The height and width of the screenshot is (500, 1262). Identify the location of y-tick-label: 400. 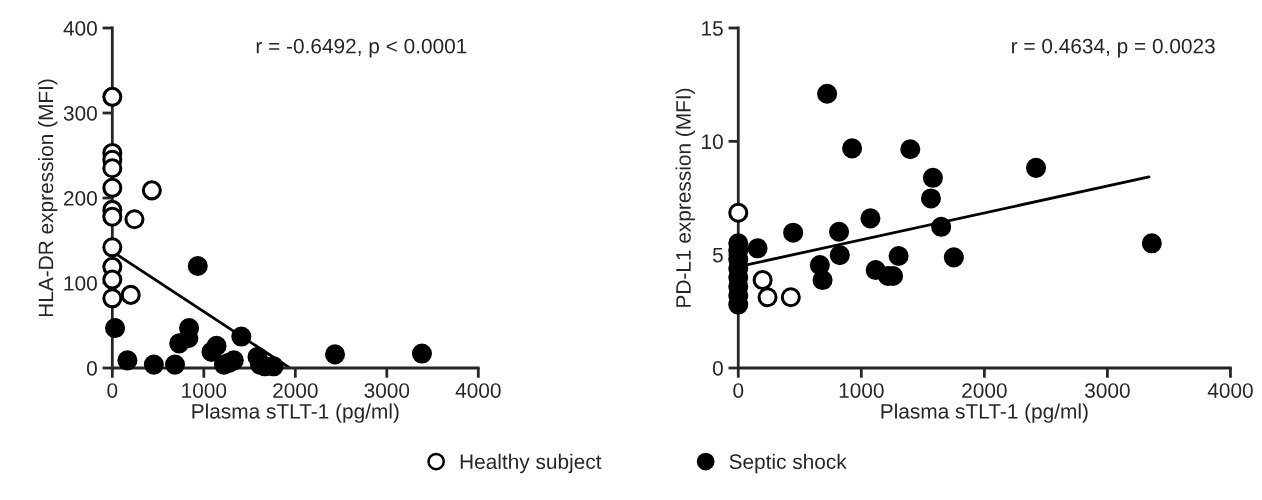
(80, 28).